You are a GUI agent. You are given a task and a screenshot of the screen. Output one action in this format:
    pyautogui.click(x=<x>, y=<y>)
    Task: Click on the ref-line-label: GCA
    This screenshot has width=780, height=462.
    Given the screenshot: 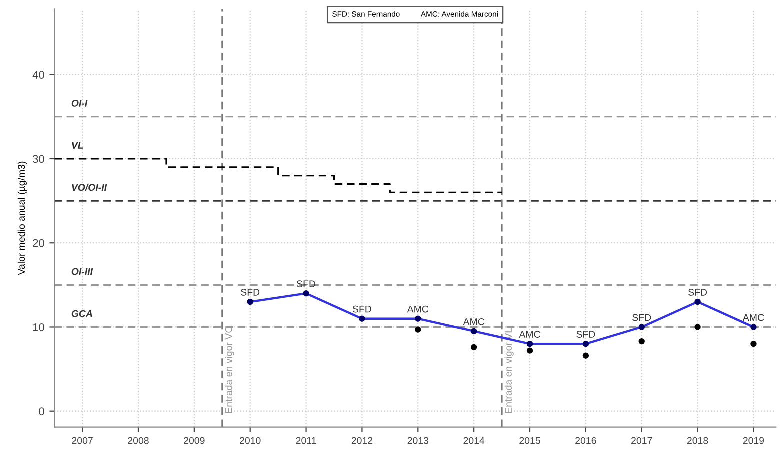 What is the action you would take?
    pyautogui.click(x=82, y=314)
    